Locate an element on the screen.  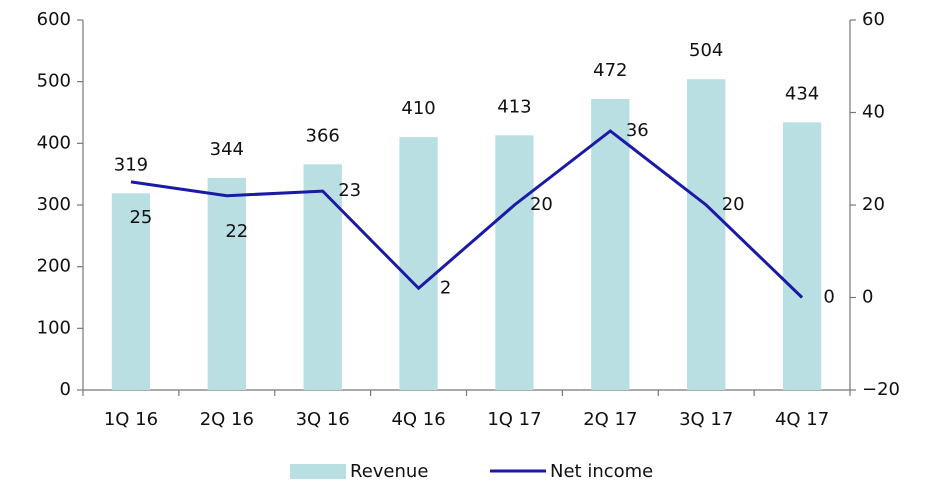
x-tick-label: 4Q 17 is located at coordinates (802, 419).